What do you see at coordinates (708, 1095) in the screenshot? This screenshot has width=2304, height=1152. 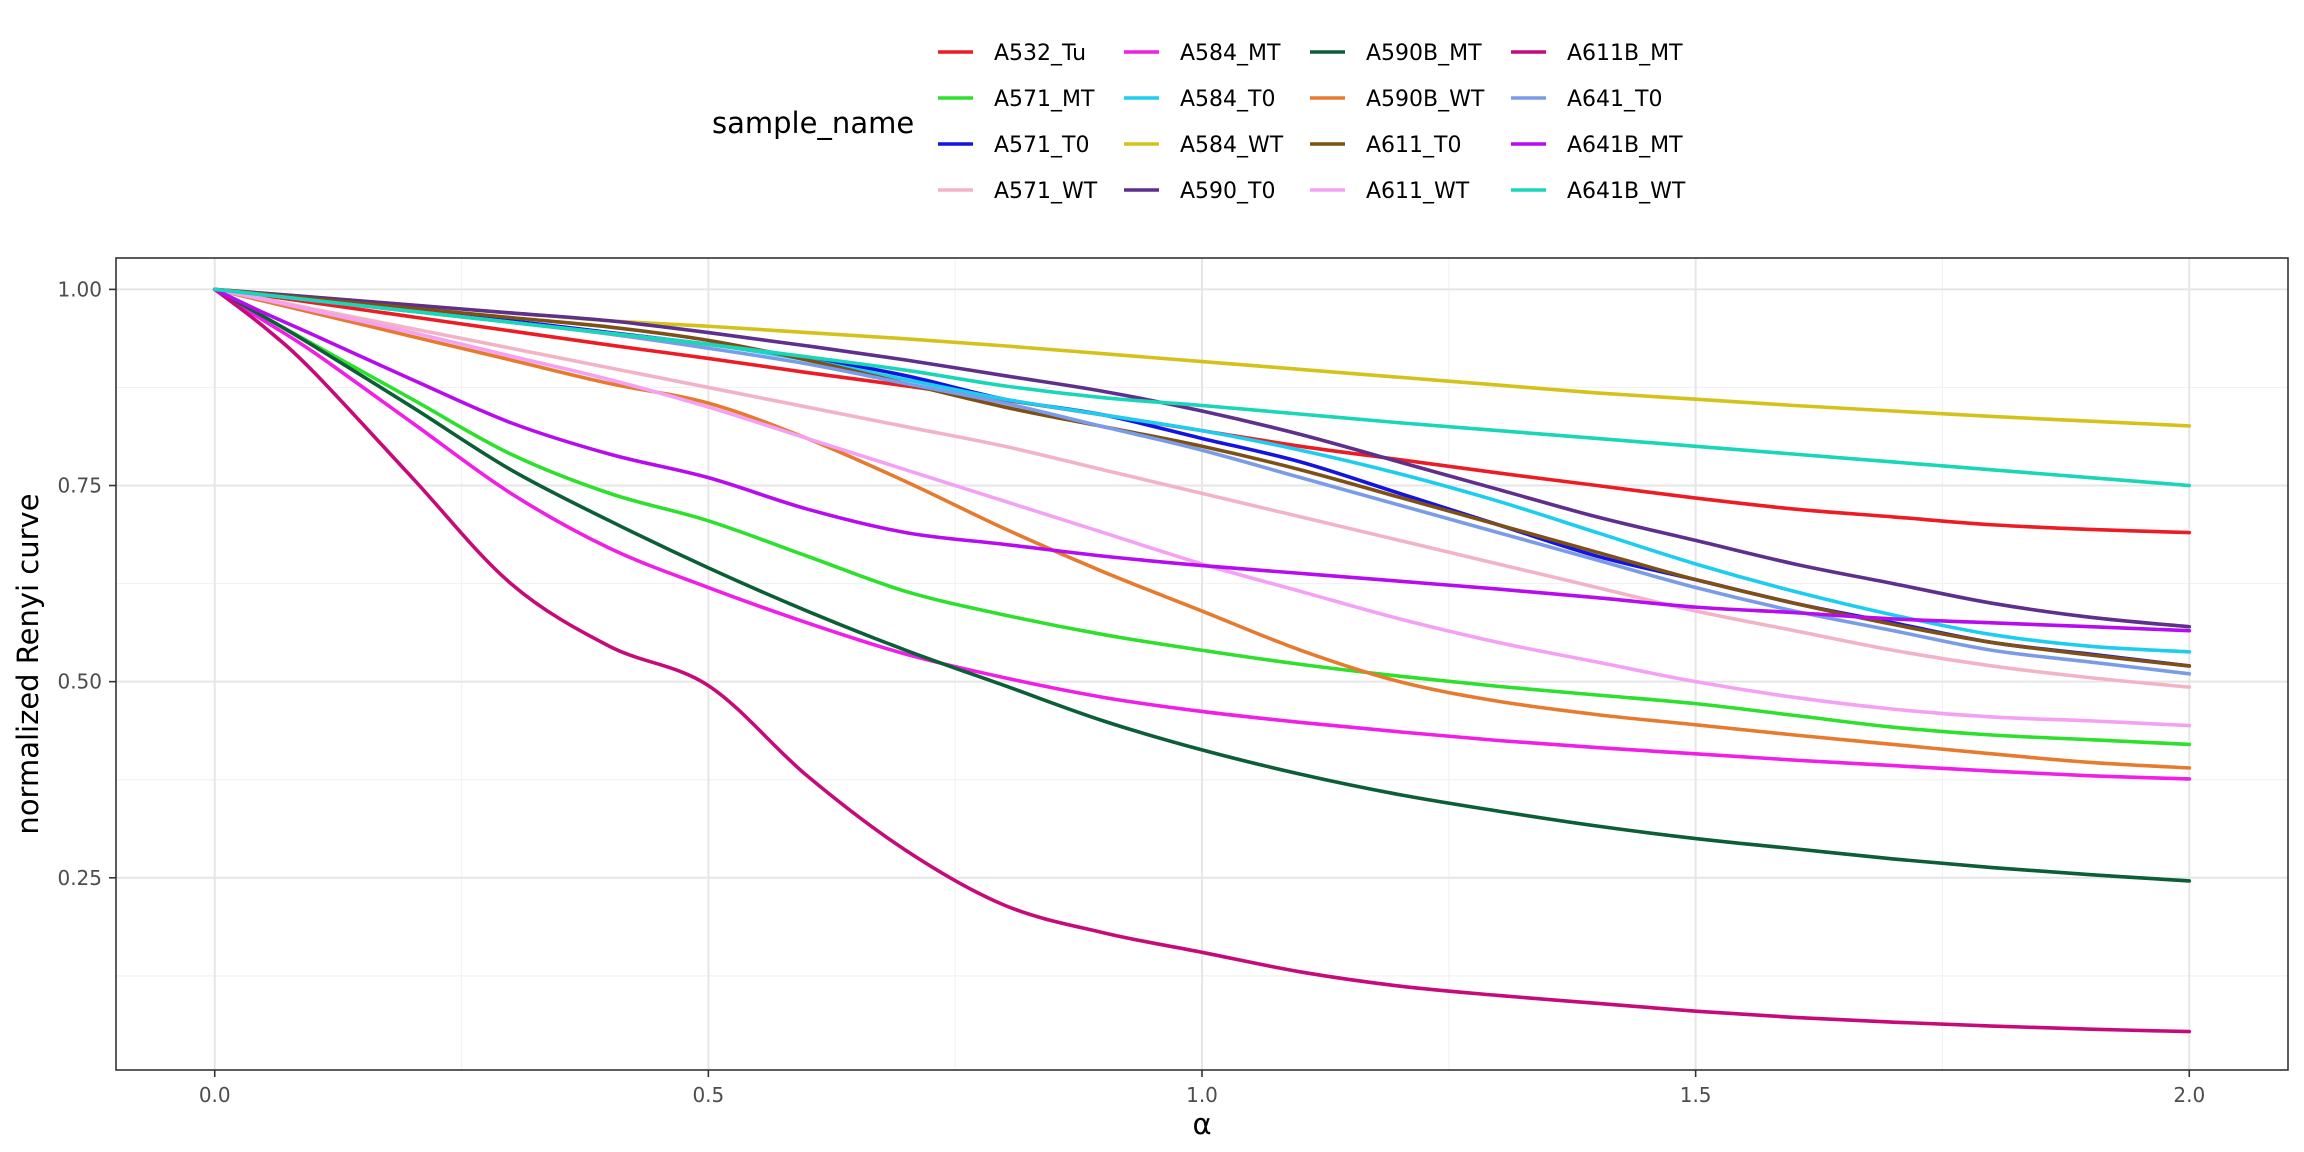 I see `x-tick-label: 0.5` at bounding box center [708, 1095].